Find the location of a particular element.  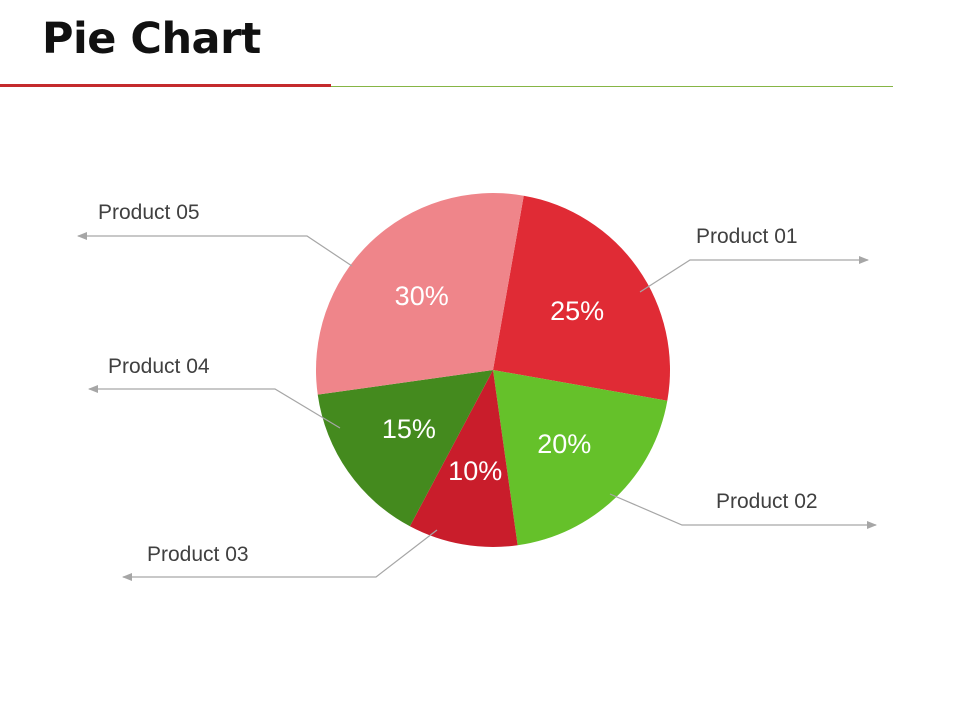

title-underline-red is located at coordinates (165, 85).